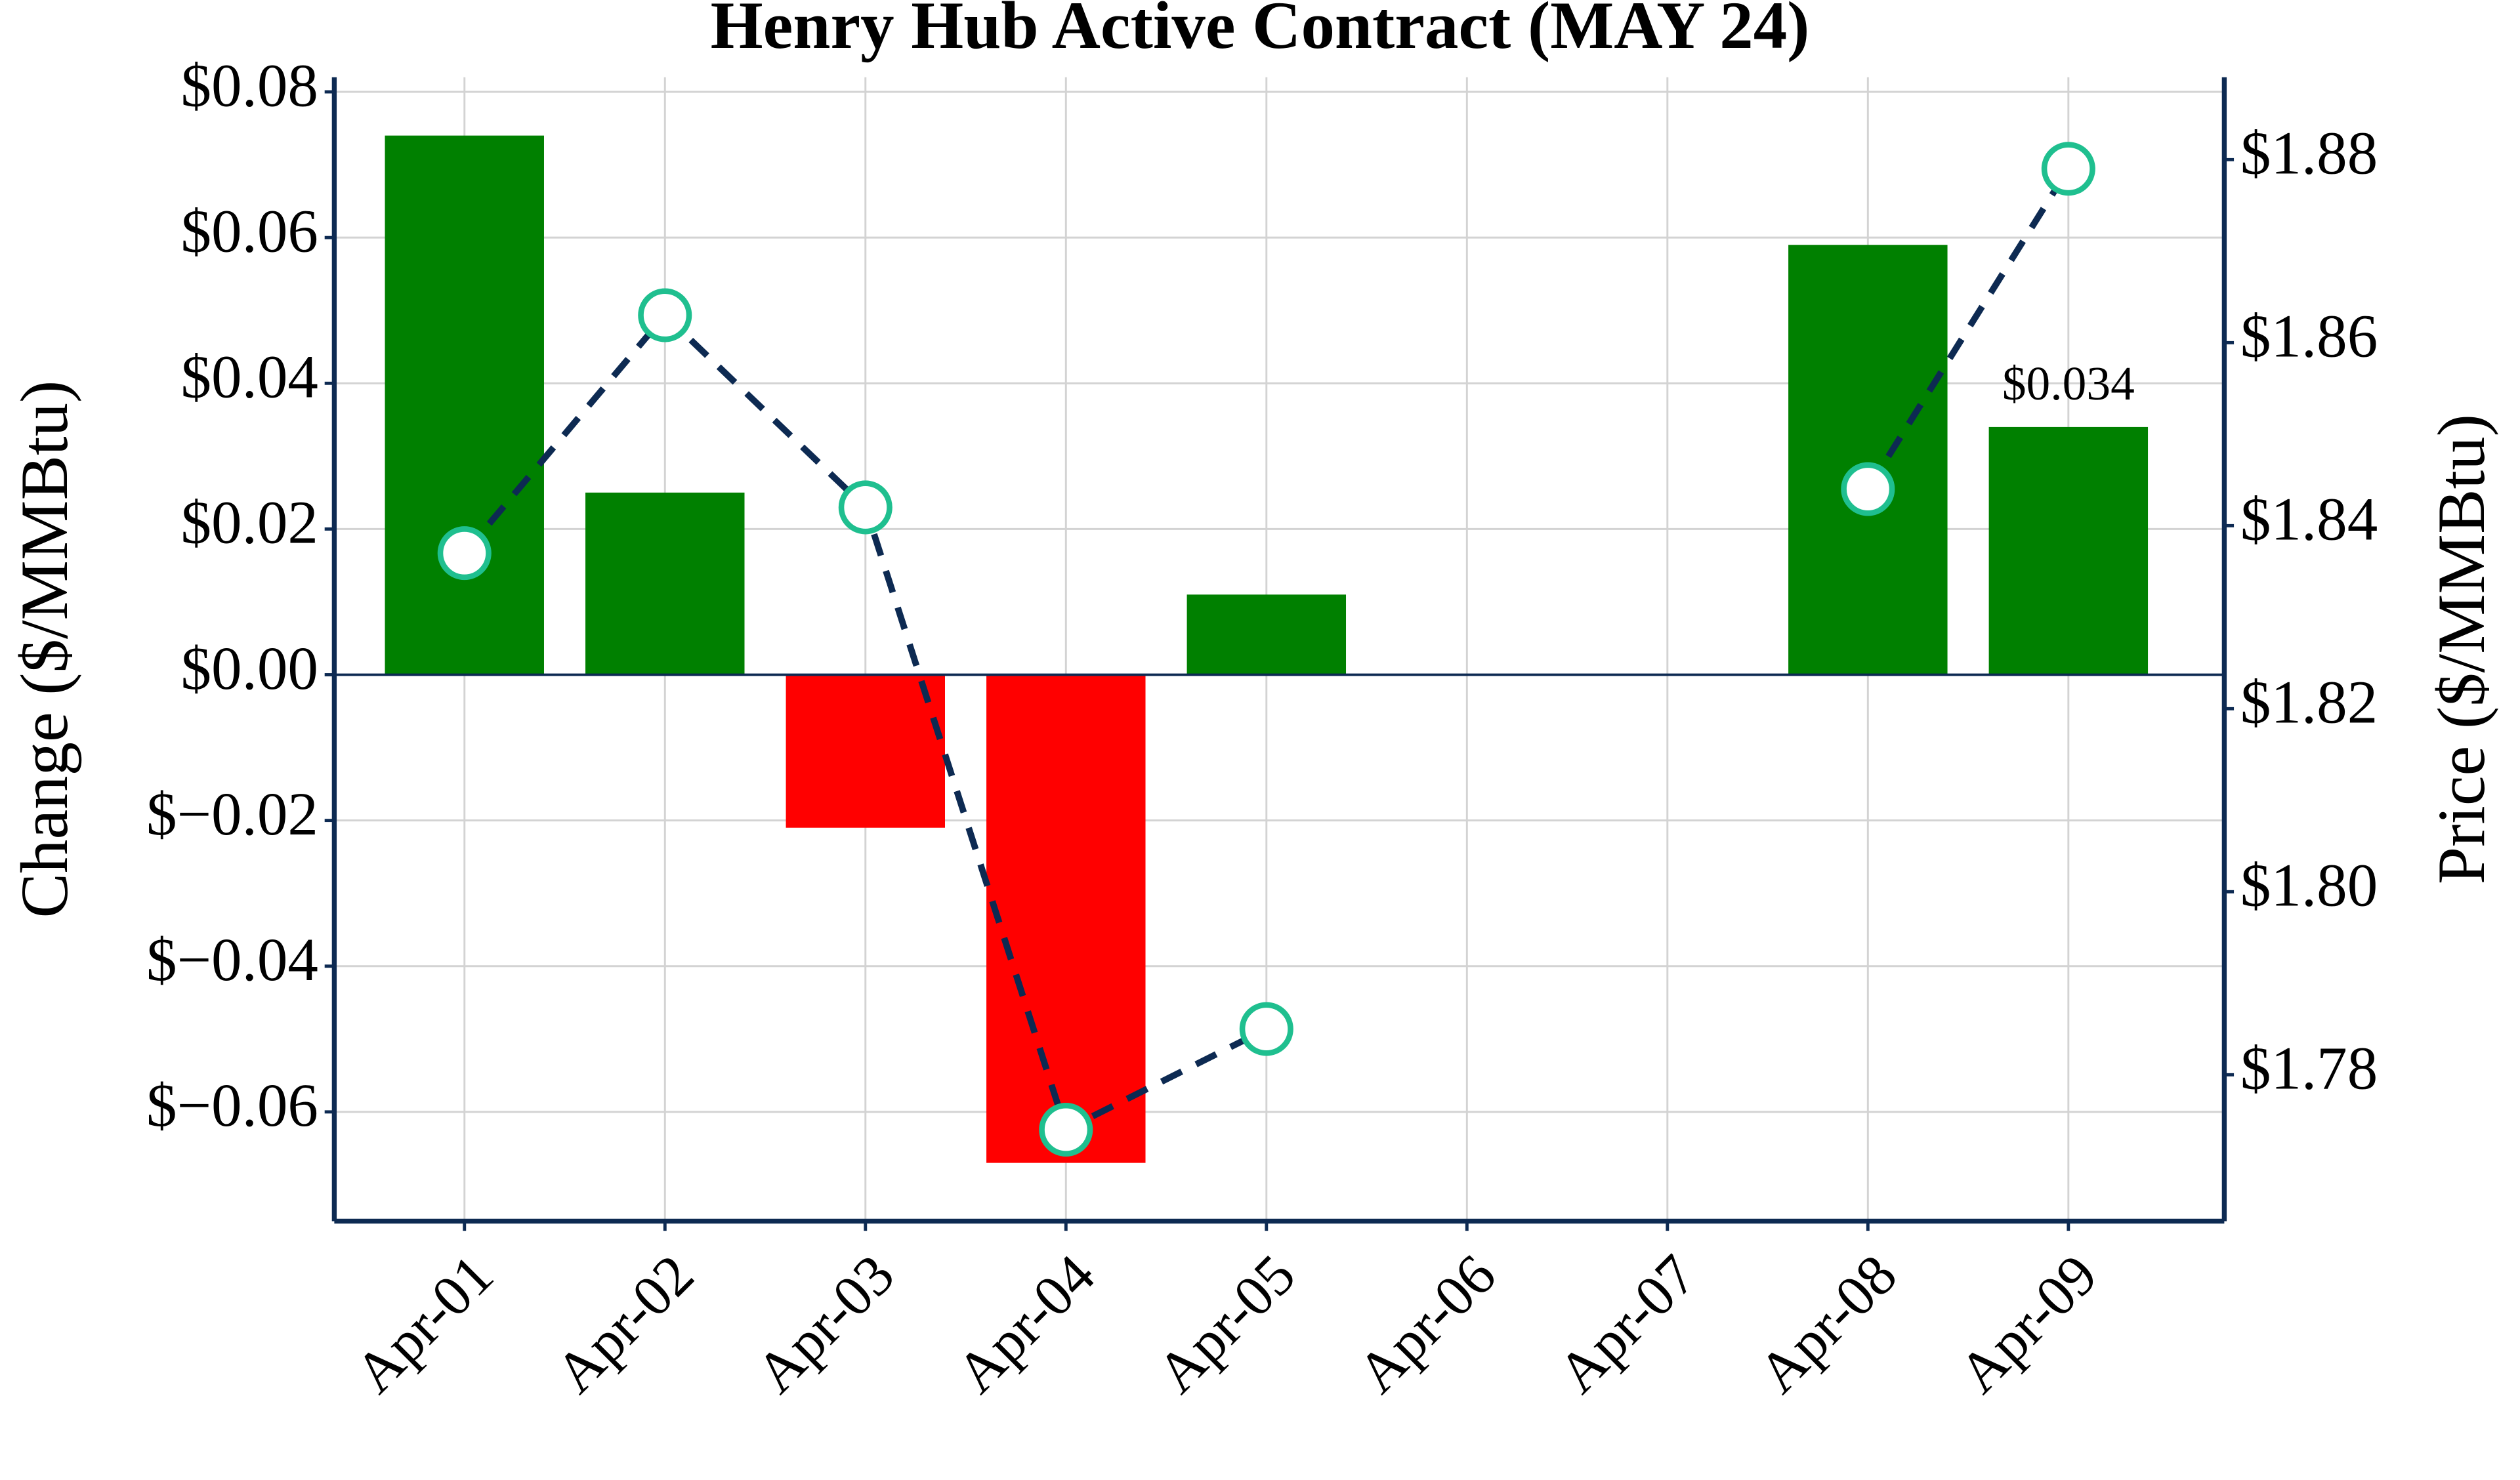 Image resolution: width=2520 pixels, height=1480 pixels. Describe the element at coordinates (232, 814) in the screenshot. I see `y-tick-label: $−0.02` at that location.